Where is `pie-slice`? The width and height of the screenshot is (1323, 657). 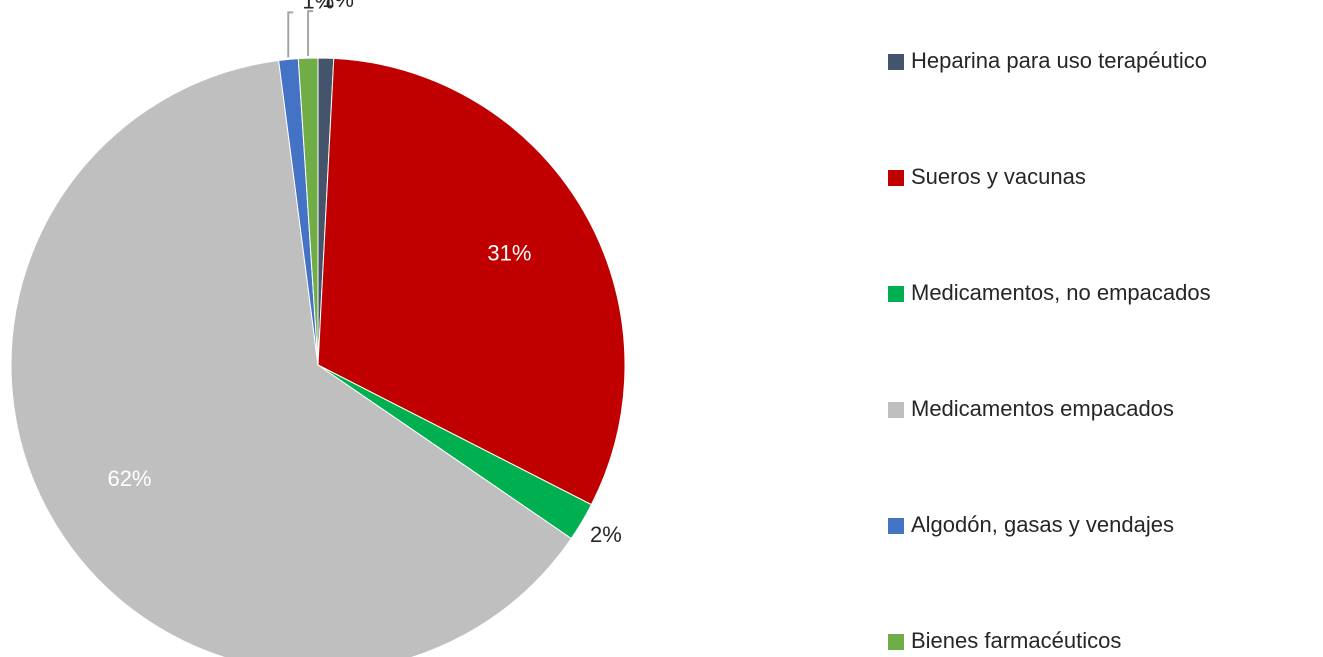
pie-slice is located at coordinates (308, 211).